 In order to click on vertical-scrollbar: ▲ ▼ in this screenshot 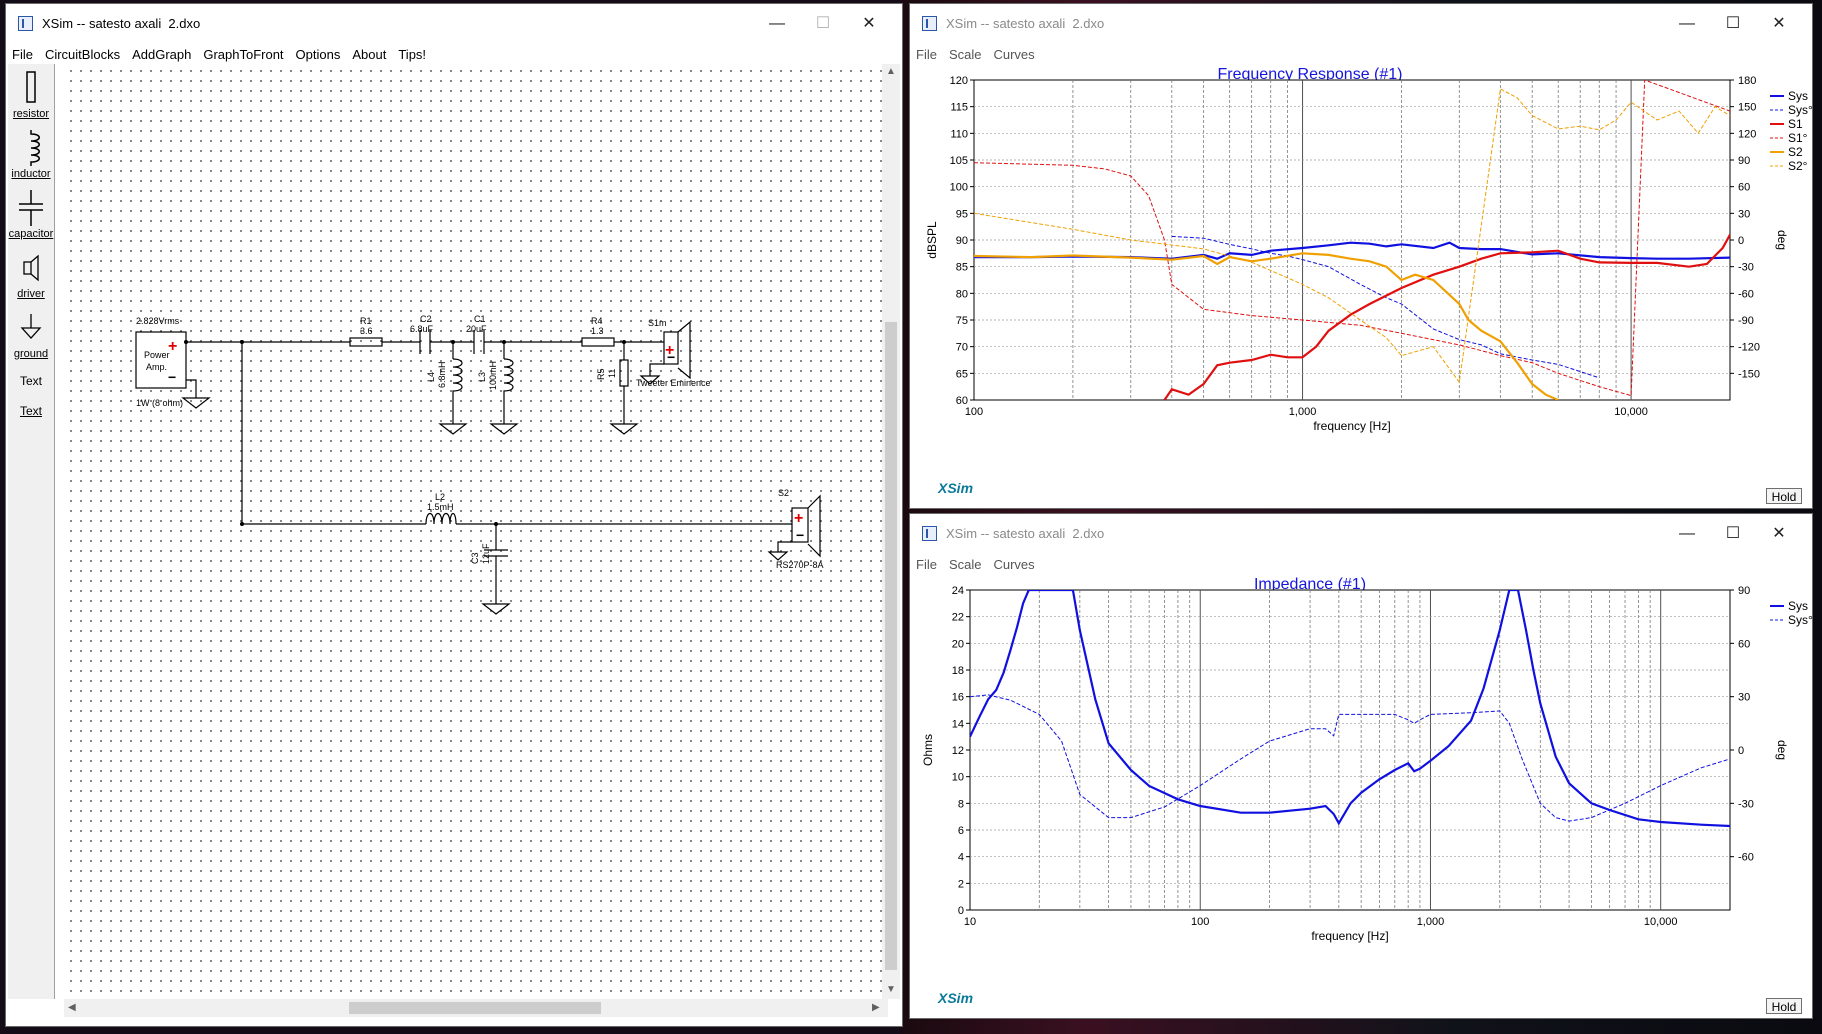, I will do `click(891, 531)`.